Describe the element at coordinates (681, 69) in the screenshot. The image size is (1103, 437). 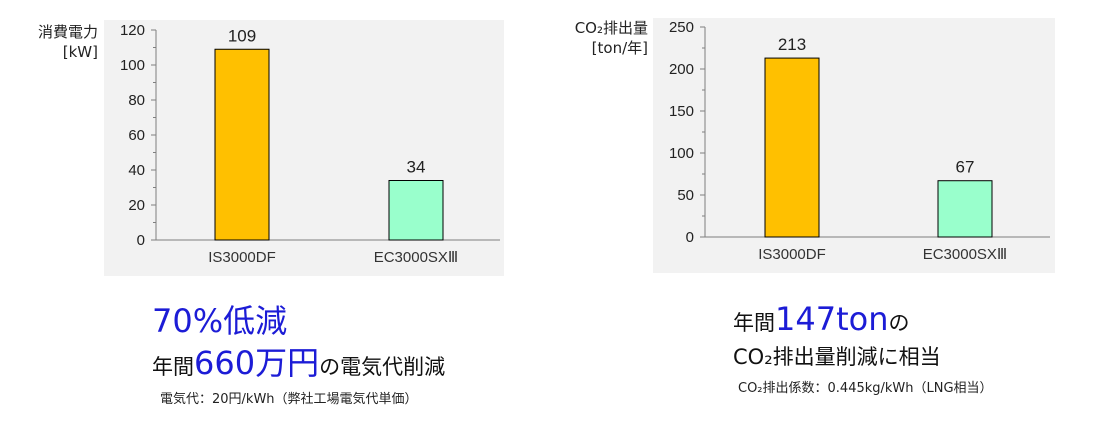
I see `chart2-ytick-label: 200` at that location.